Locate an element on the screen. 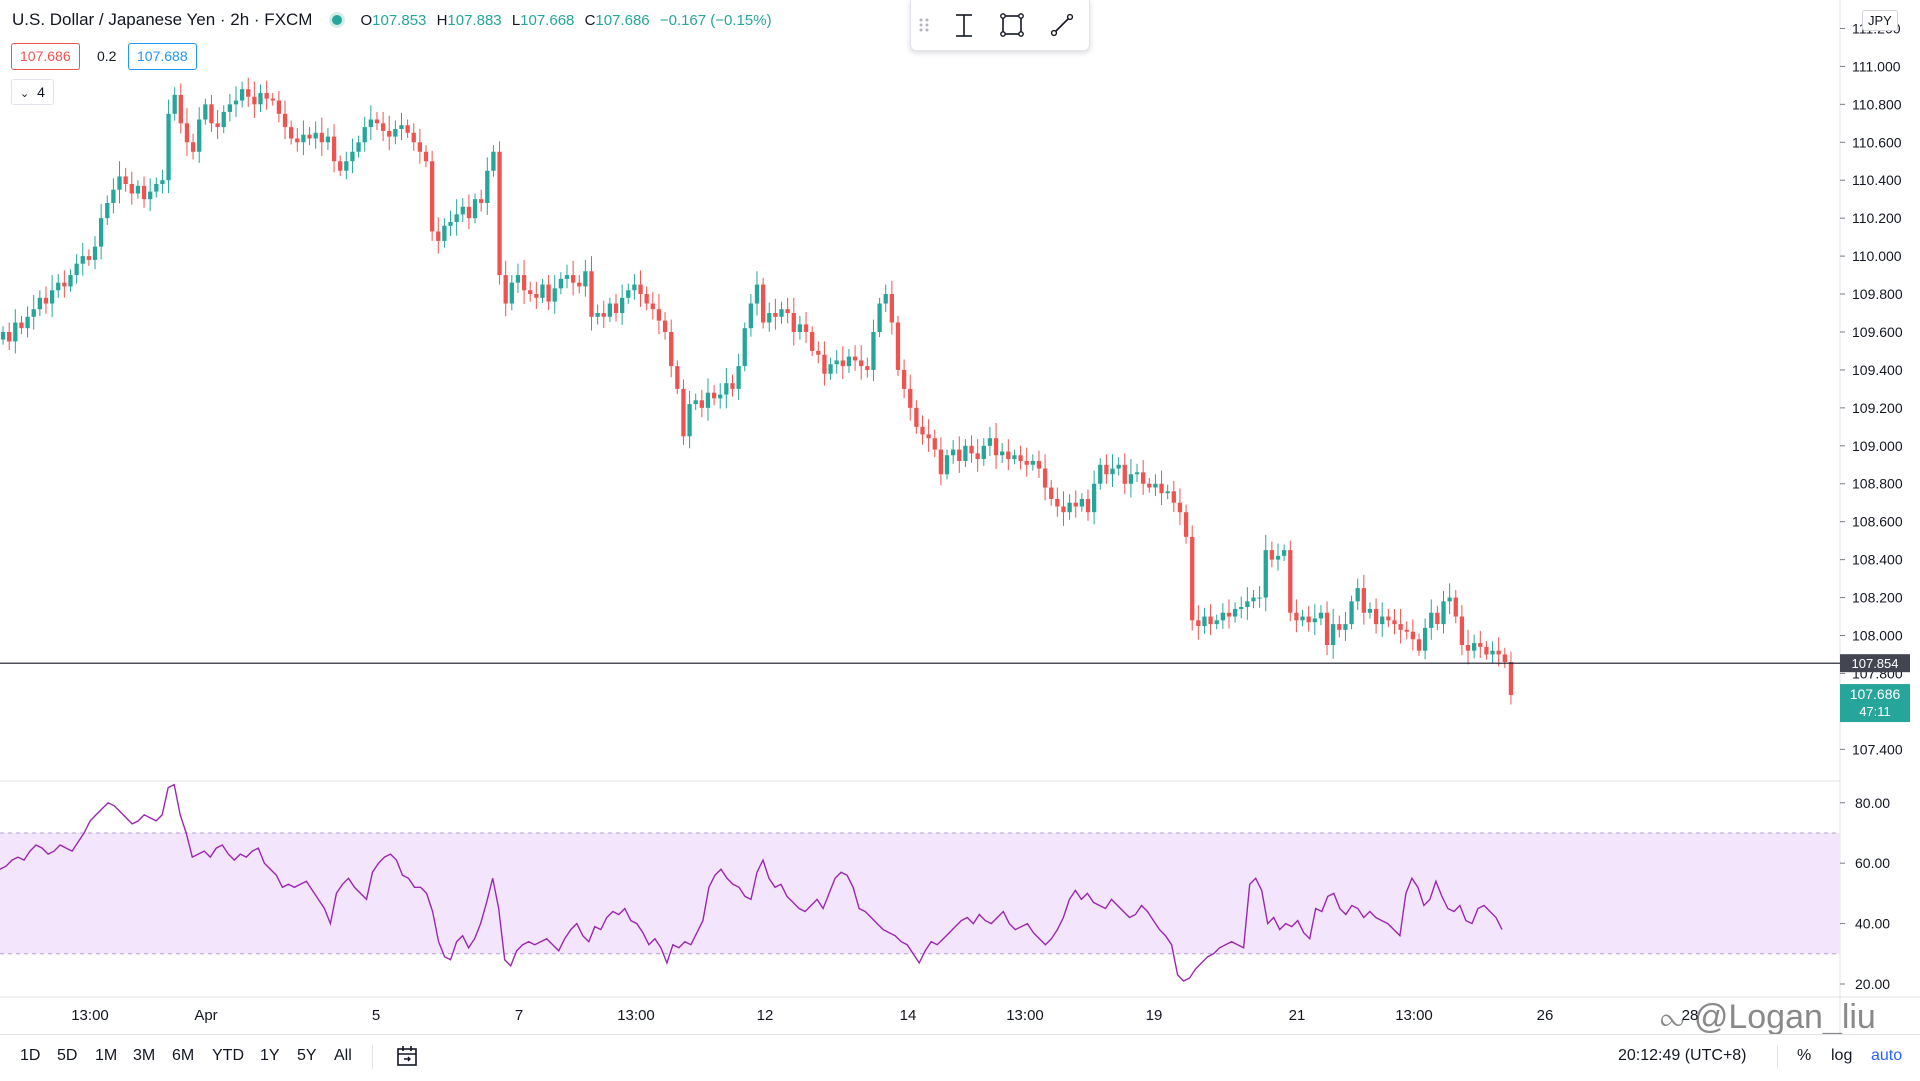  go-to-date-icon is located at coordinates (407, 1057).